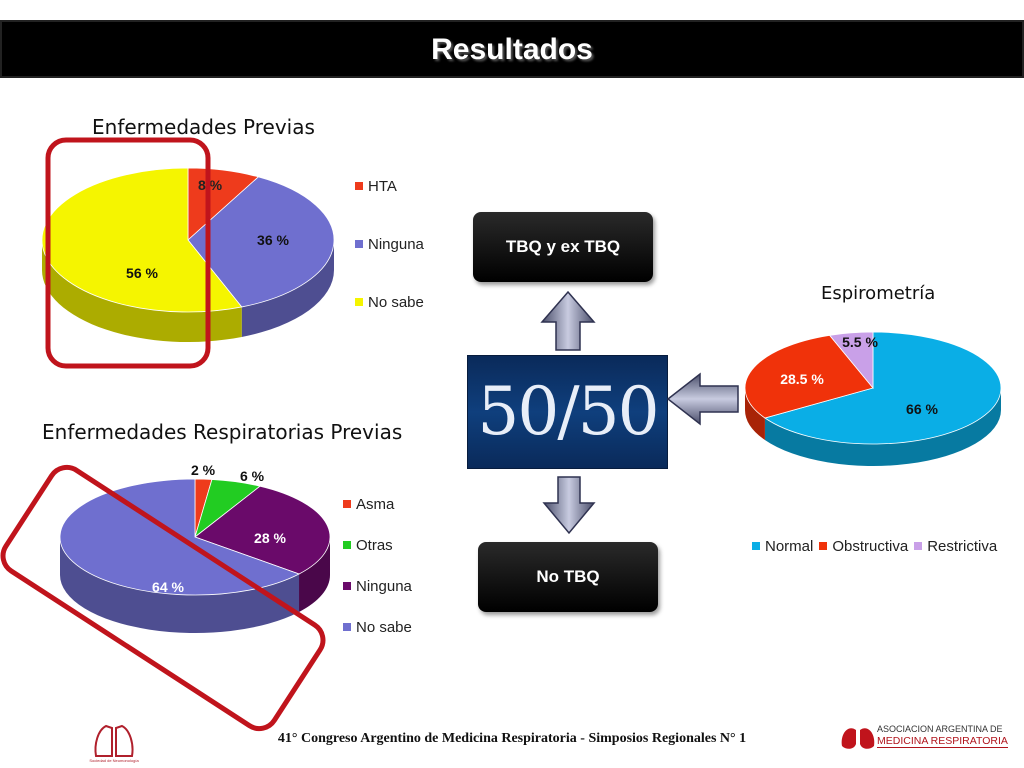 Image resolution: width=1024 pixels, height=768 pixels. I want to click on pie-chart-enfermedades-previas: 8 % 36 % 56 %, so click(188, 254).